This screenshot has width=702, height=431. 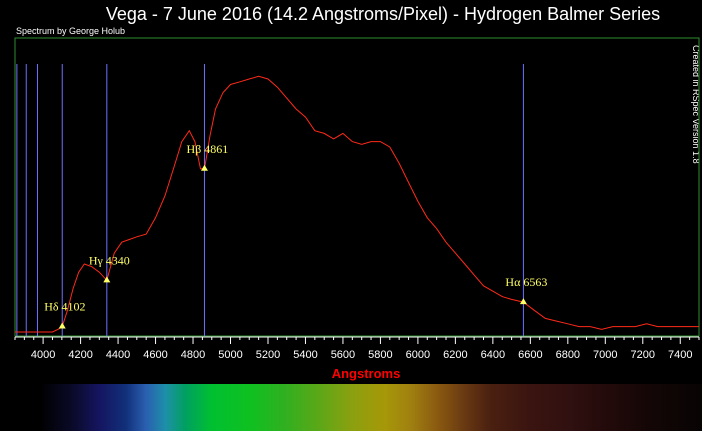 What do you see at coordinates (230, 355) in the screenshot?
I see `x-tick-label: 5000` at bounding box center [230, 355].